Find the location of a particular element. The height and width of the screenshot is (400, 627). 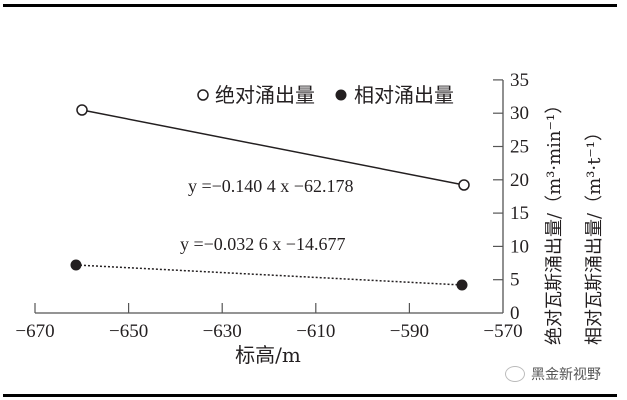

legend-rel: 相对涌出量 is located at coordinates (404, 95).